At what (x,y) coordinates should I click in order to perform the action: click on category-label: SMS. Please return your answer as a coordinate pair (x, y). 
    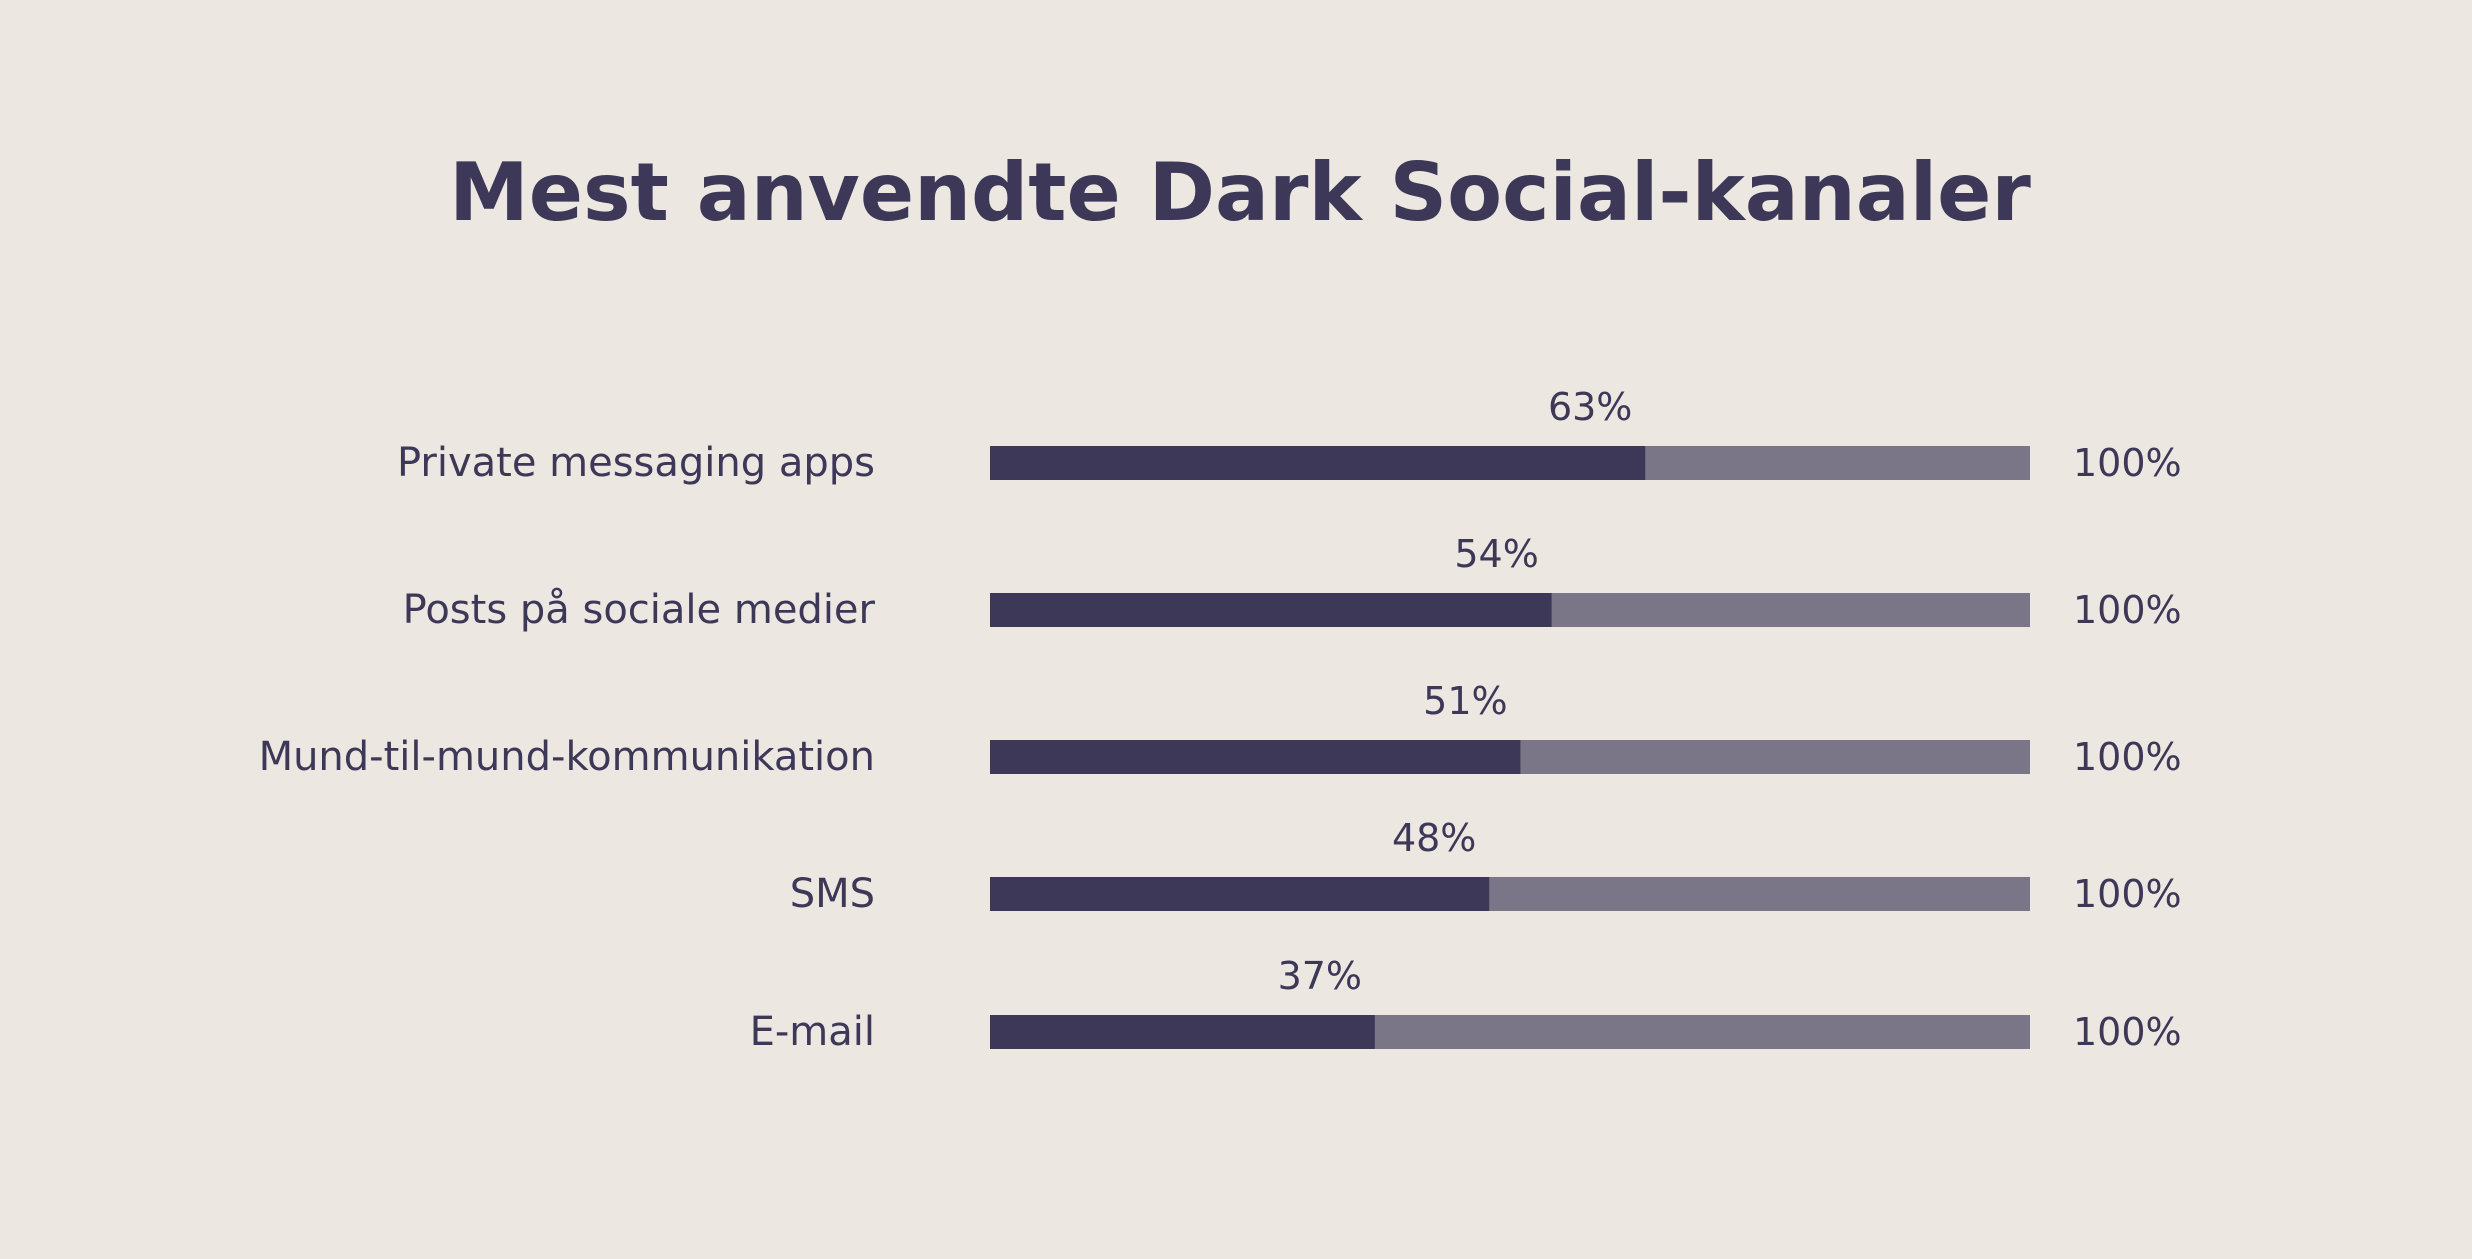
    Looking at the image, I should click on (832, 894).